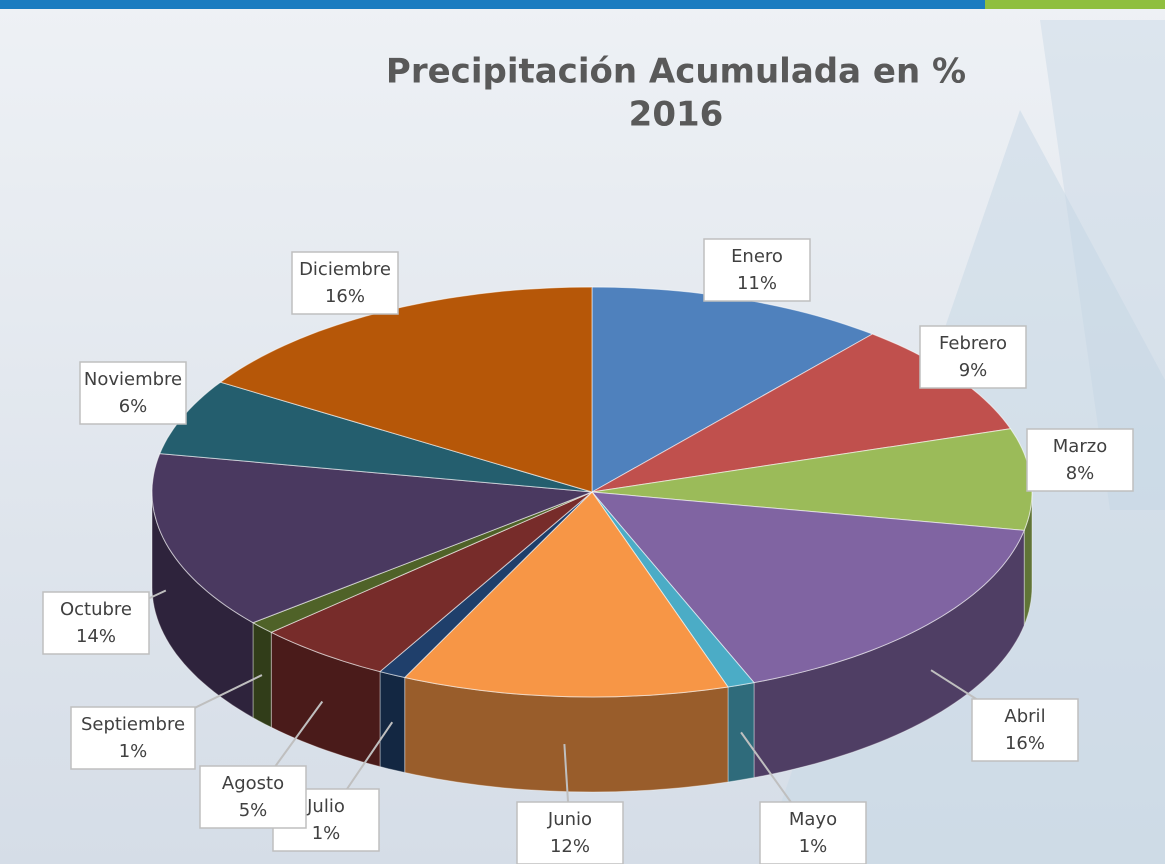  I want to click on data-label-value: 9%, so click(973, 370).